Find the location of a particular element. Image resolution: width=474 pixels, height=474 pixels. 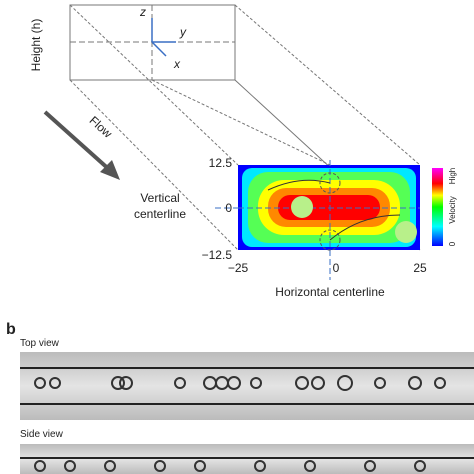

top-view-image is located at coordinates (247, 386).